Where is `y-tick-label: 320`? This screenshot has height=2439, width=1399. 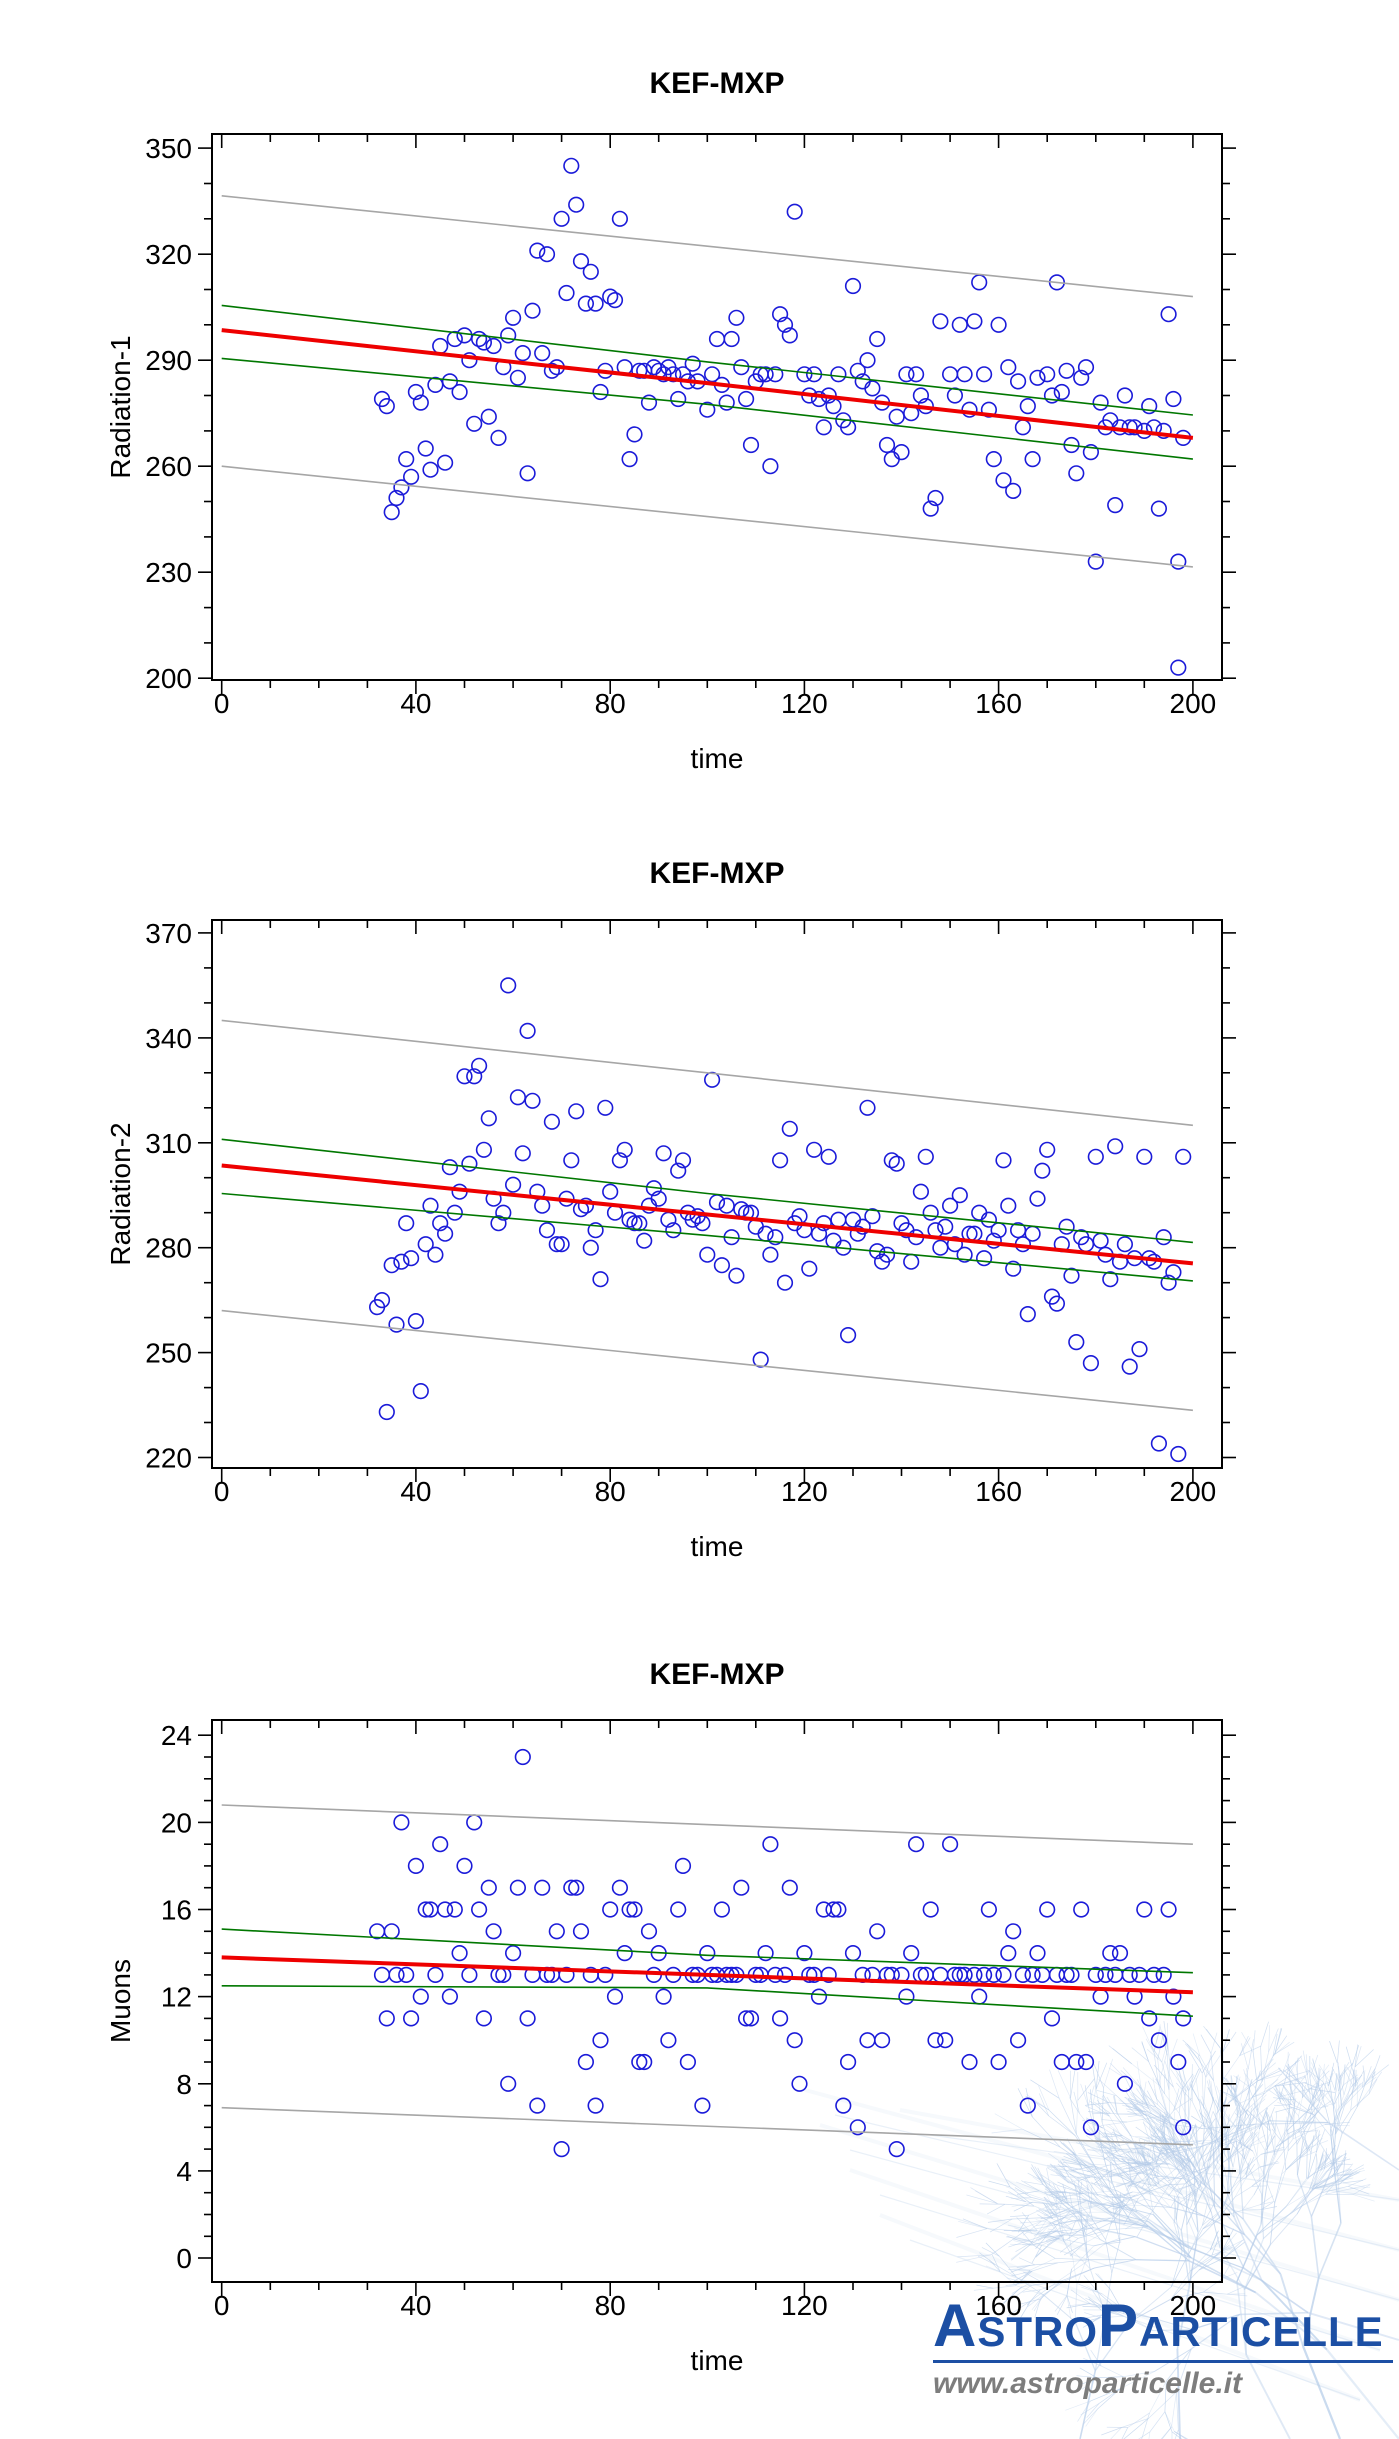
y-tick-label: 320 is located at coordinates (168, 254).